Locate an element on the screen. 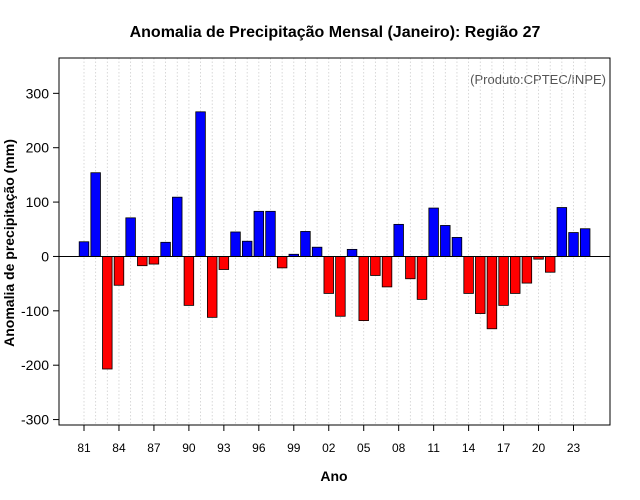 Image resolution: width=640 pixels, height=500 pixels. bar-1989 is located at coordinates (177, 226).